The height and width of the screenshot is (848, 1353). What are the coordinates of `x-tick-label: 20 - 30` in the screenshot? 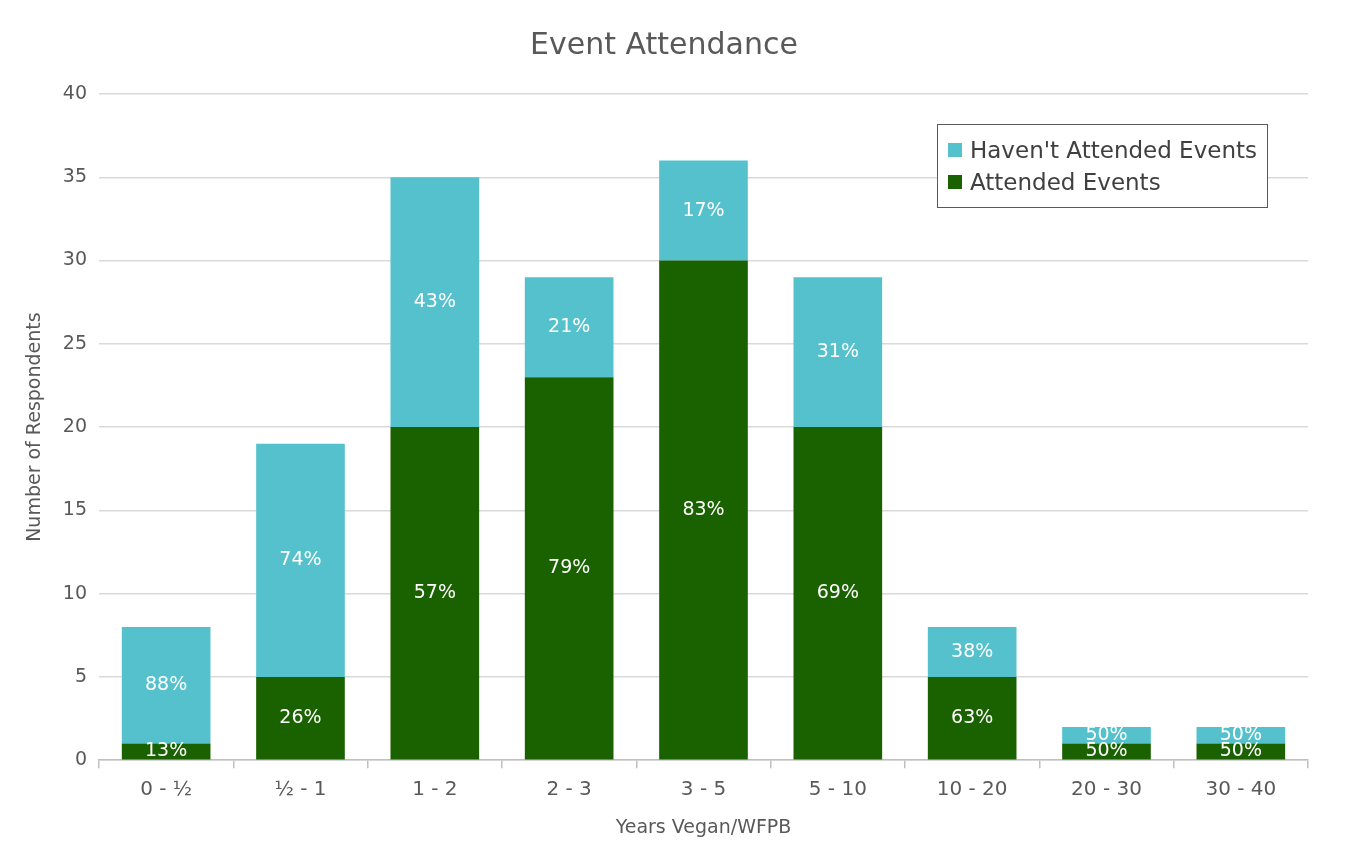 It's located at (1106, 788).